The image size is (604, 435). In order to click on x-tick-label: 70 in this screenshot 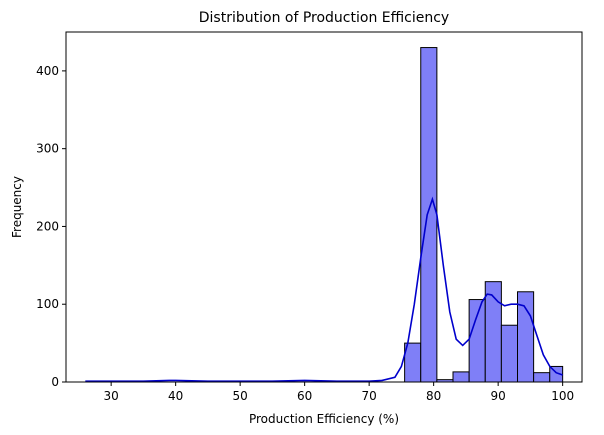, I will do `click(369, 396)`.